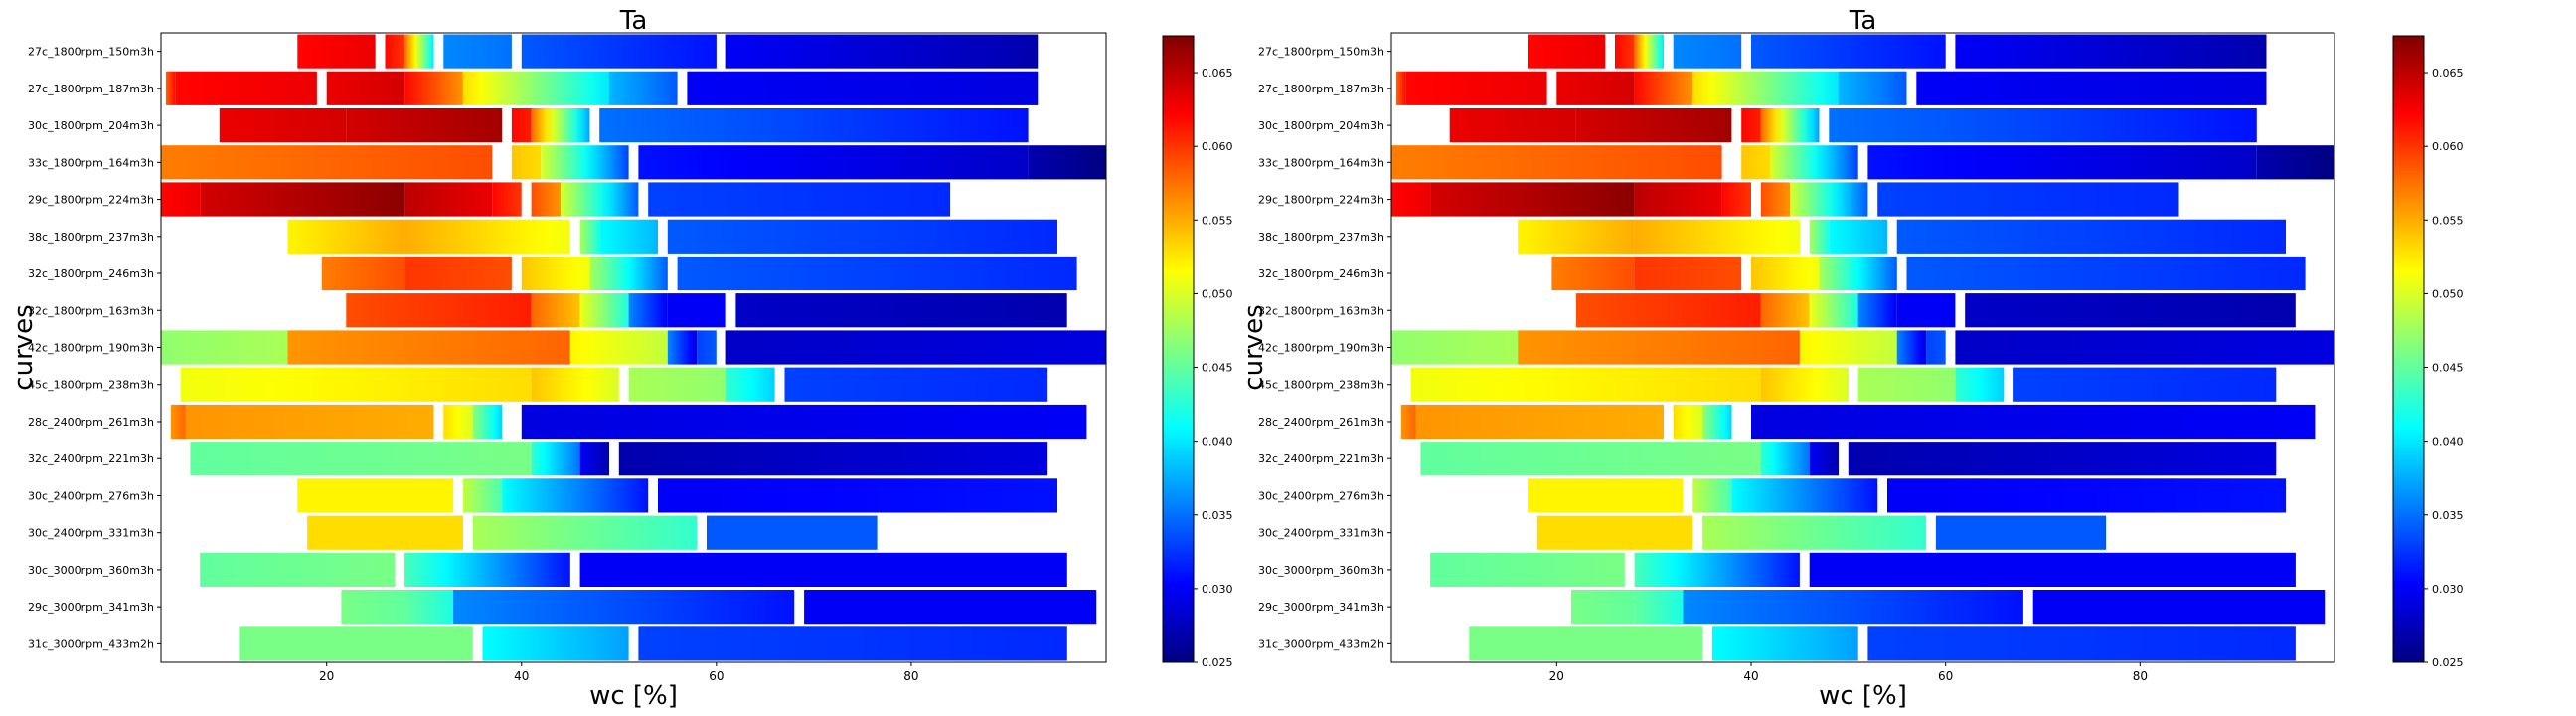  What do you see at coordinates (2448, 442) in the screenshot?
I see `colorbar-tick-label: 0.040` at bounding box center [2448, 442].